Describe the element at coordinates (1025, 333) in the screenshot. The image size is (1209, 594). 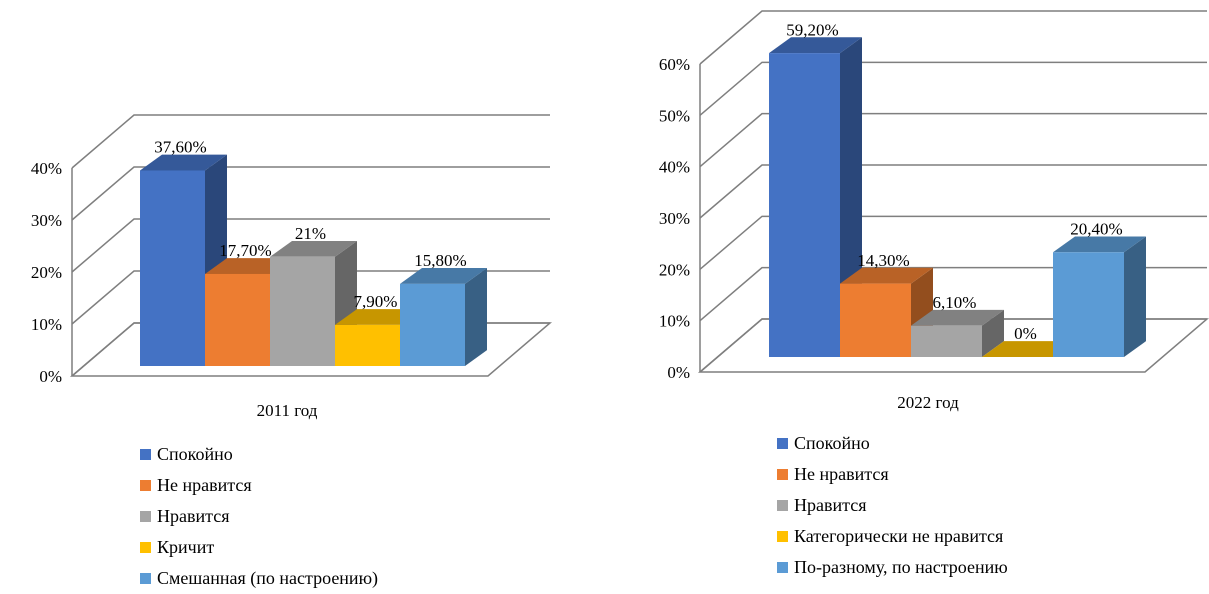
I see `data-label: 0%` at that location.